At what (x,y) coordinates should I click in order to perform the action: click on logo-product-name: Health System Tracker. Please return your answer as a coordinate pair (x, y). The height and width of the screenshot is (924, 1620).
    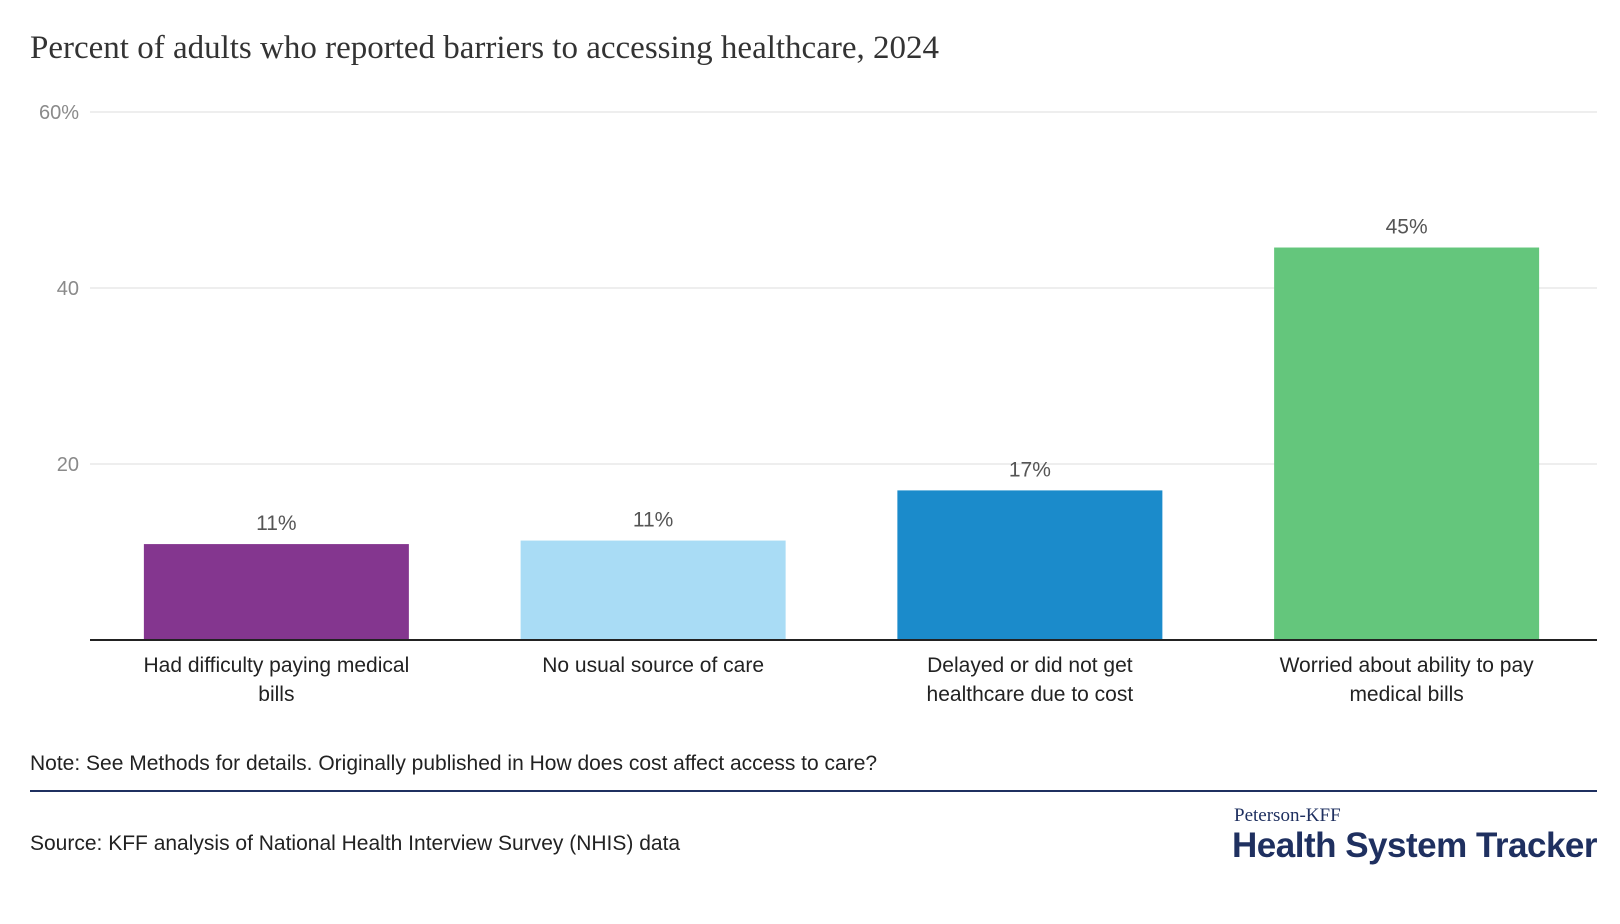
    Looking at the image, I should click on (1414, 845).